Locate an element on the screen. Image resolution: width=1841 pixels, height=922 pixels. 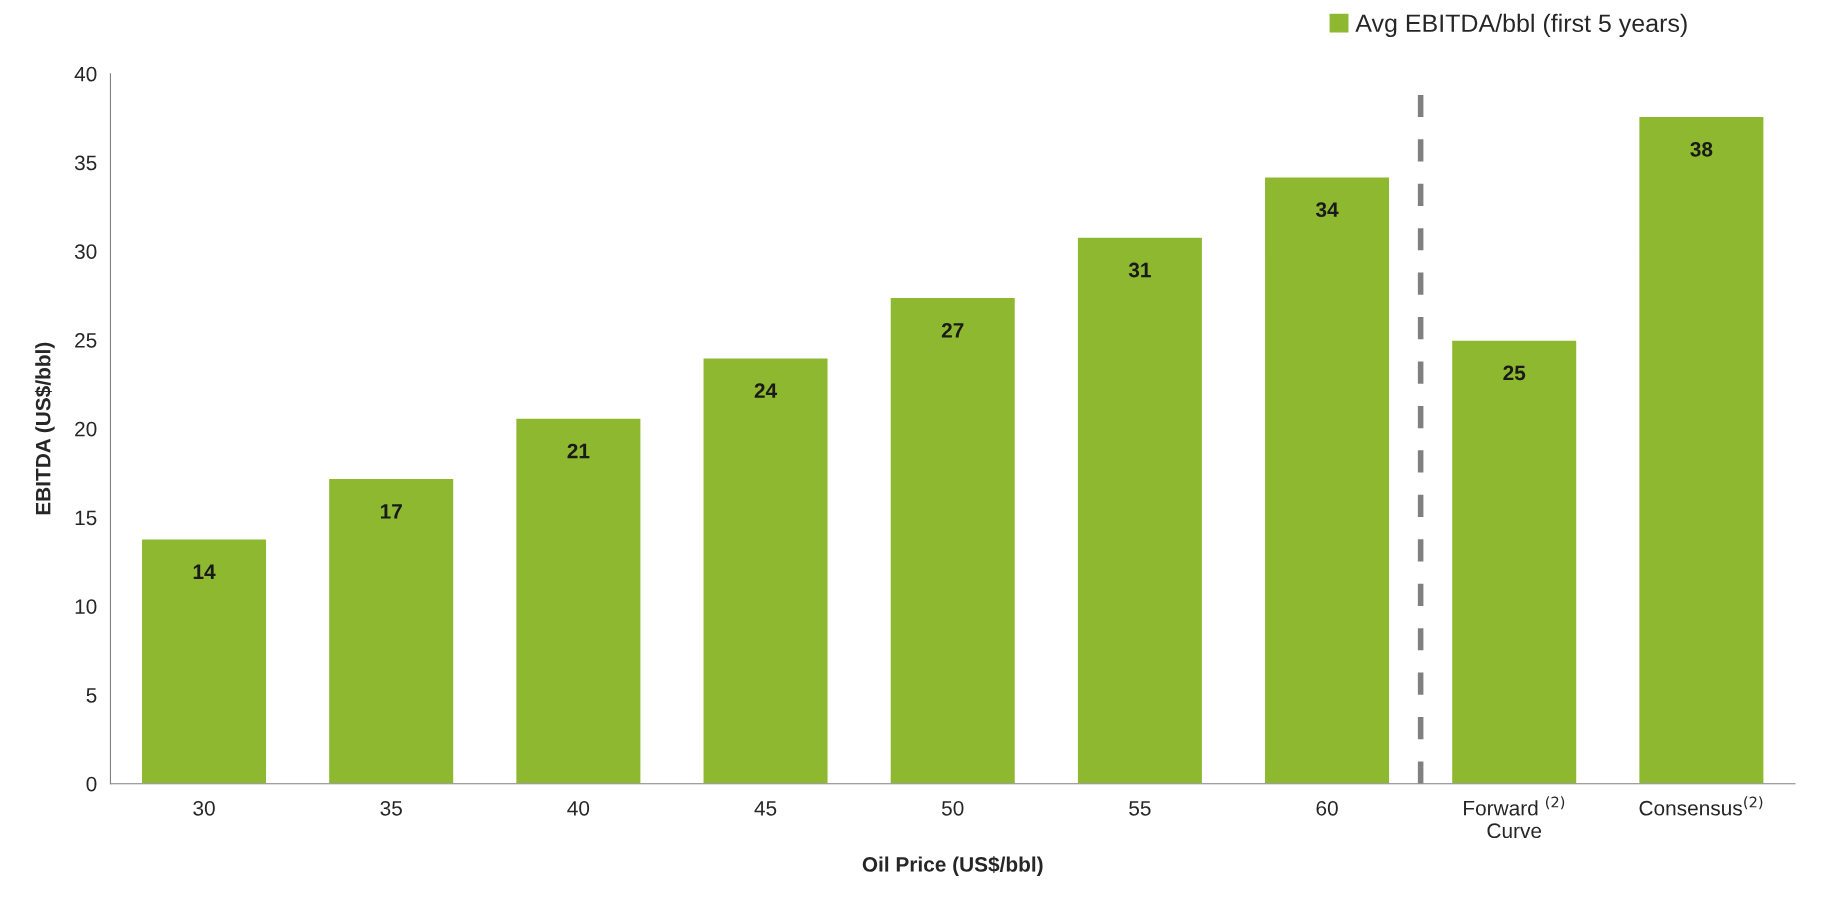
y-tick-label: 20 is located at coordinates (86, 429).